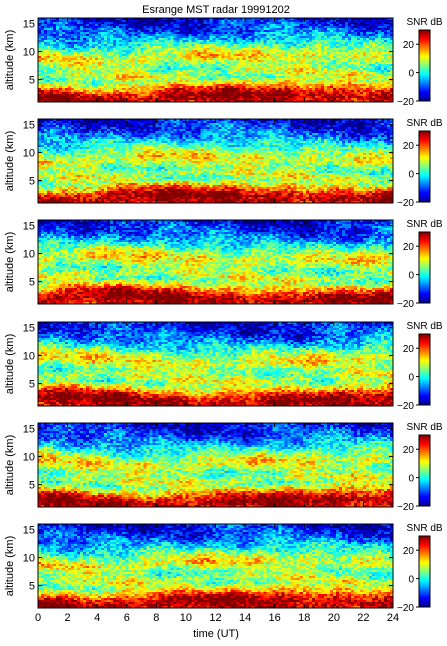 This screenshot has height=646, width=447. What do you see at coordinates (10, 60) in the screenshot?
I see `y-axis-label: altitude (km)` at bounding box center [10, 60].